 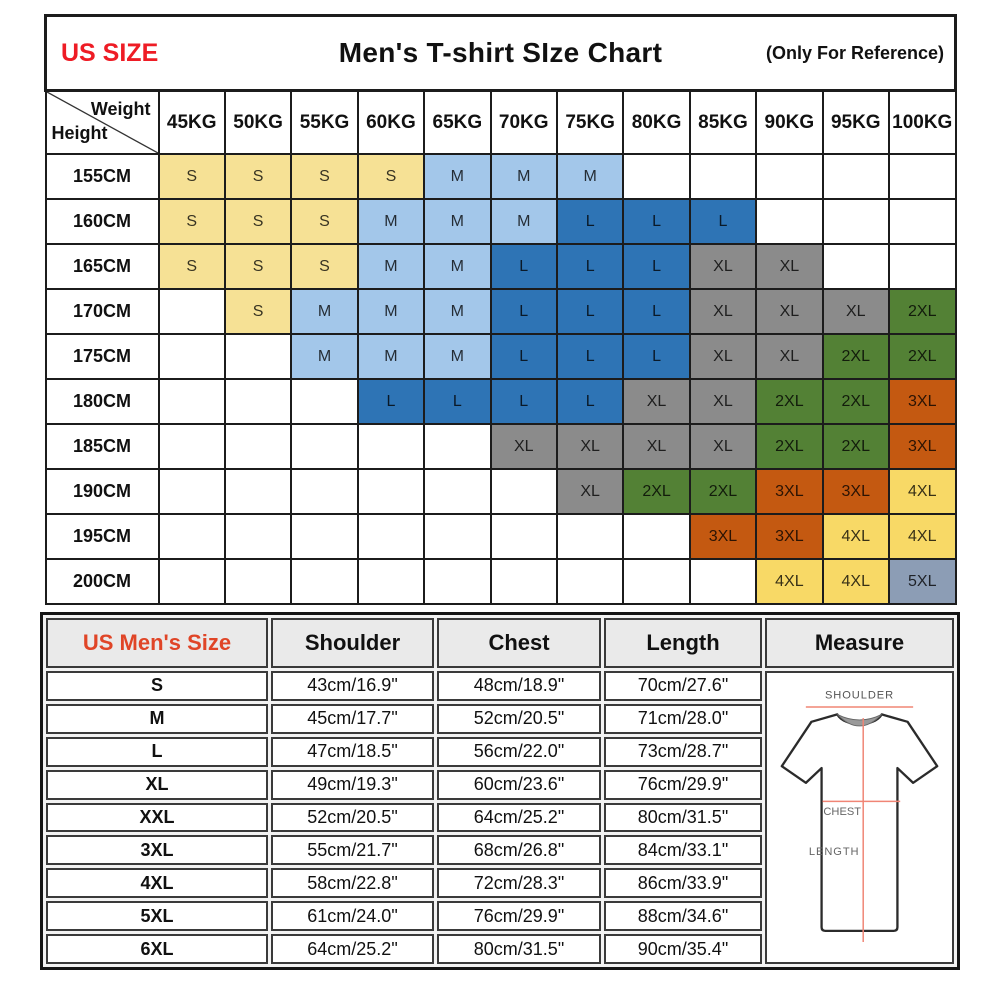 What do you see at coordinates (519, 751) in the screenshot?
I see `chest-value: 56cm/22.0"` at bounding box center [519, 751].